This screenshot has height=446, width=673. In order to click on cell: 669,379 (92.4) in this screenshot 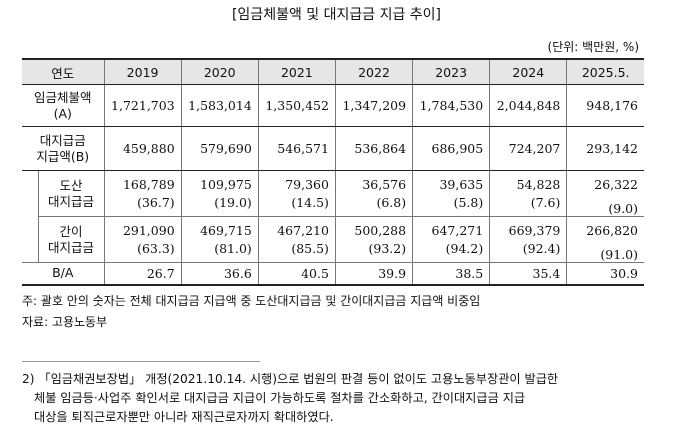, I will do `click(528, 239)`.